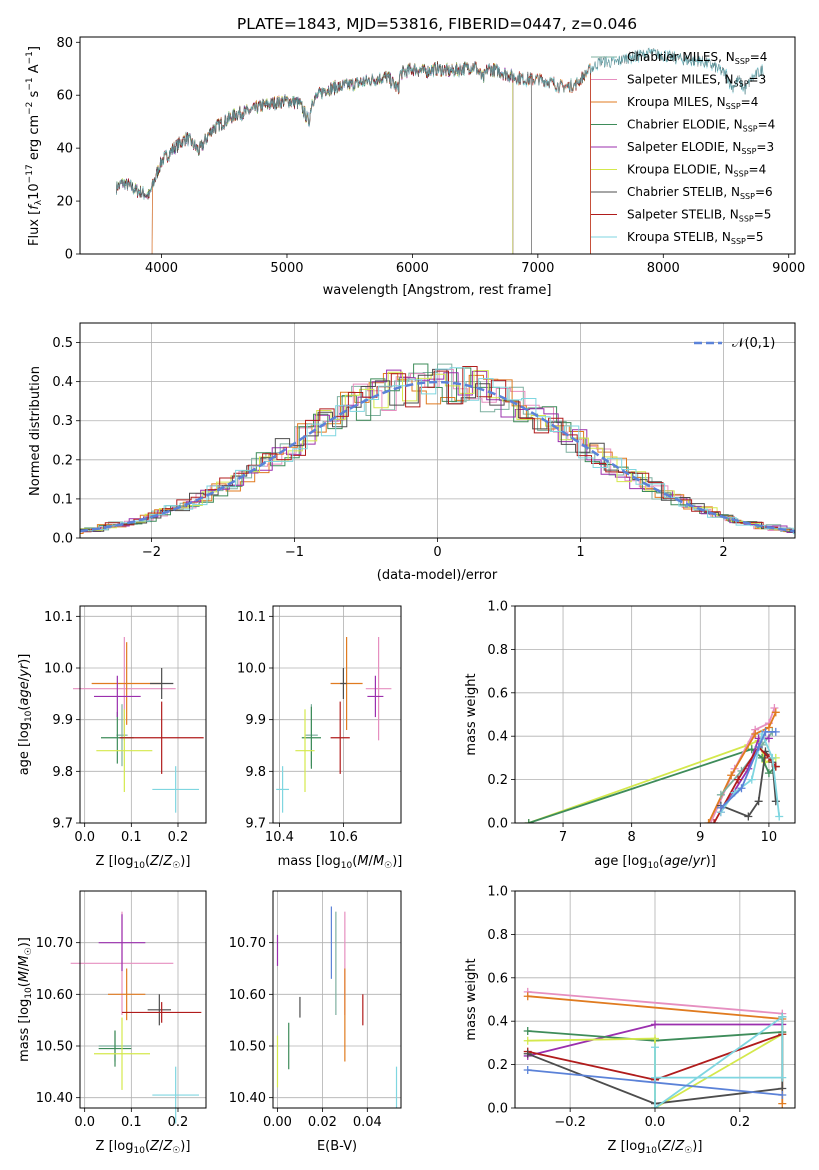 The image size is (819, 1170). Describe the element at coordinates (723, 552) in the screenshot. I see `x-tick-label: 2` at that location.